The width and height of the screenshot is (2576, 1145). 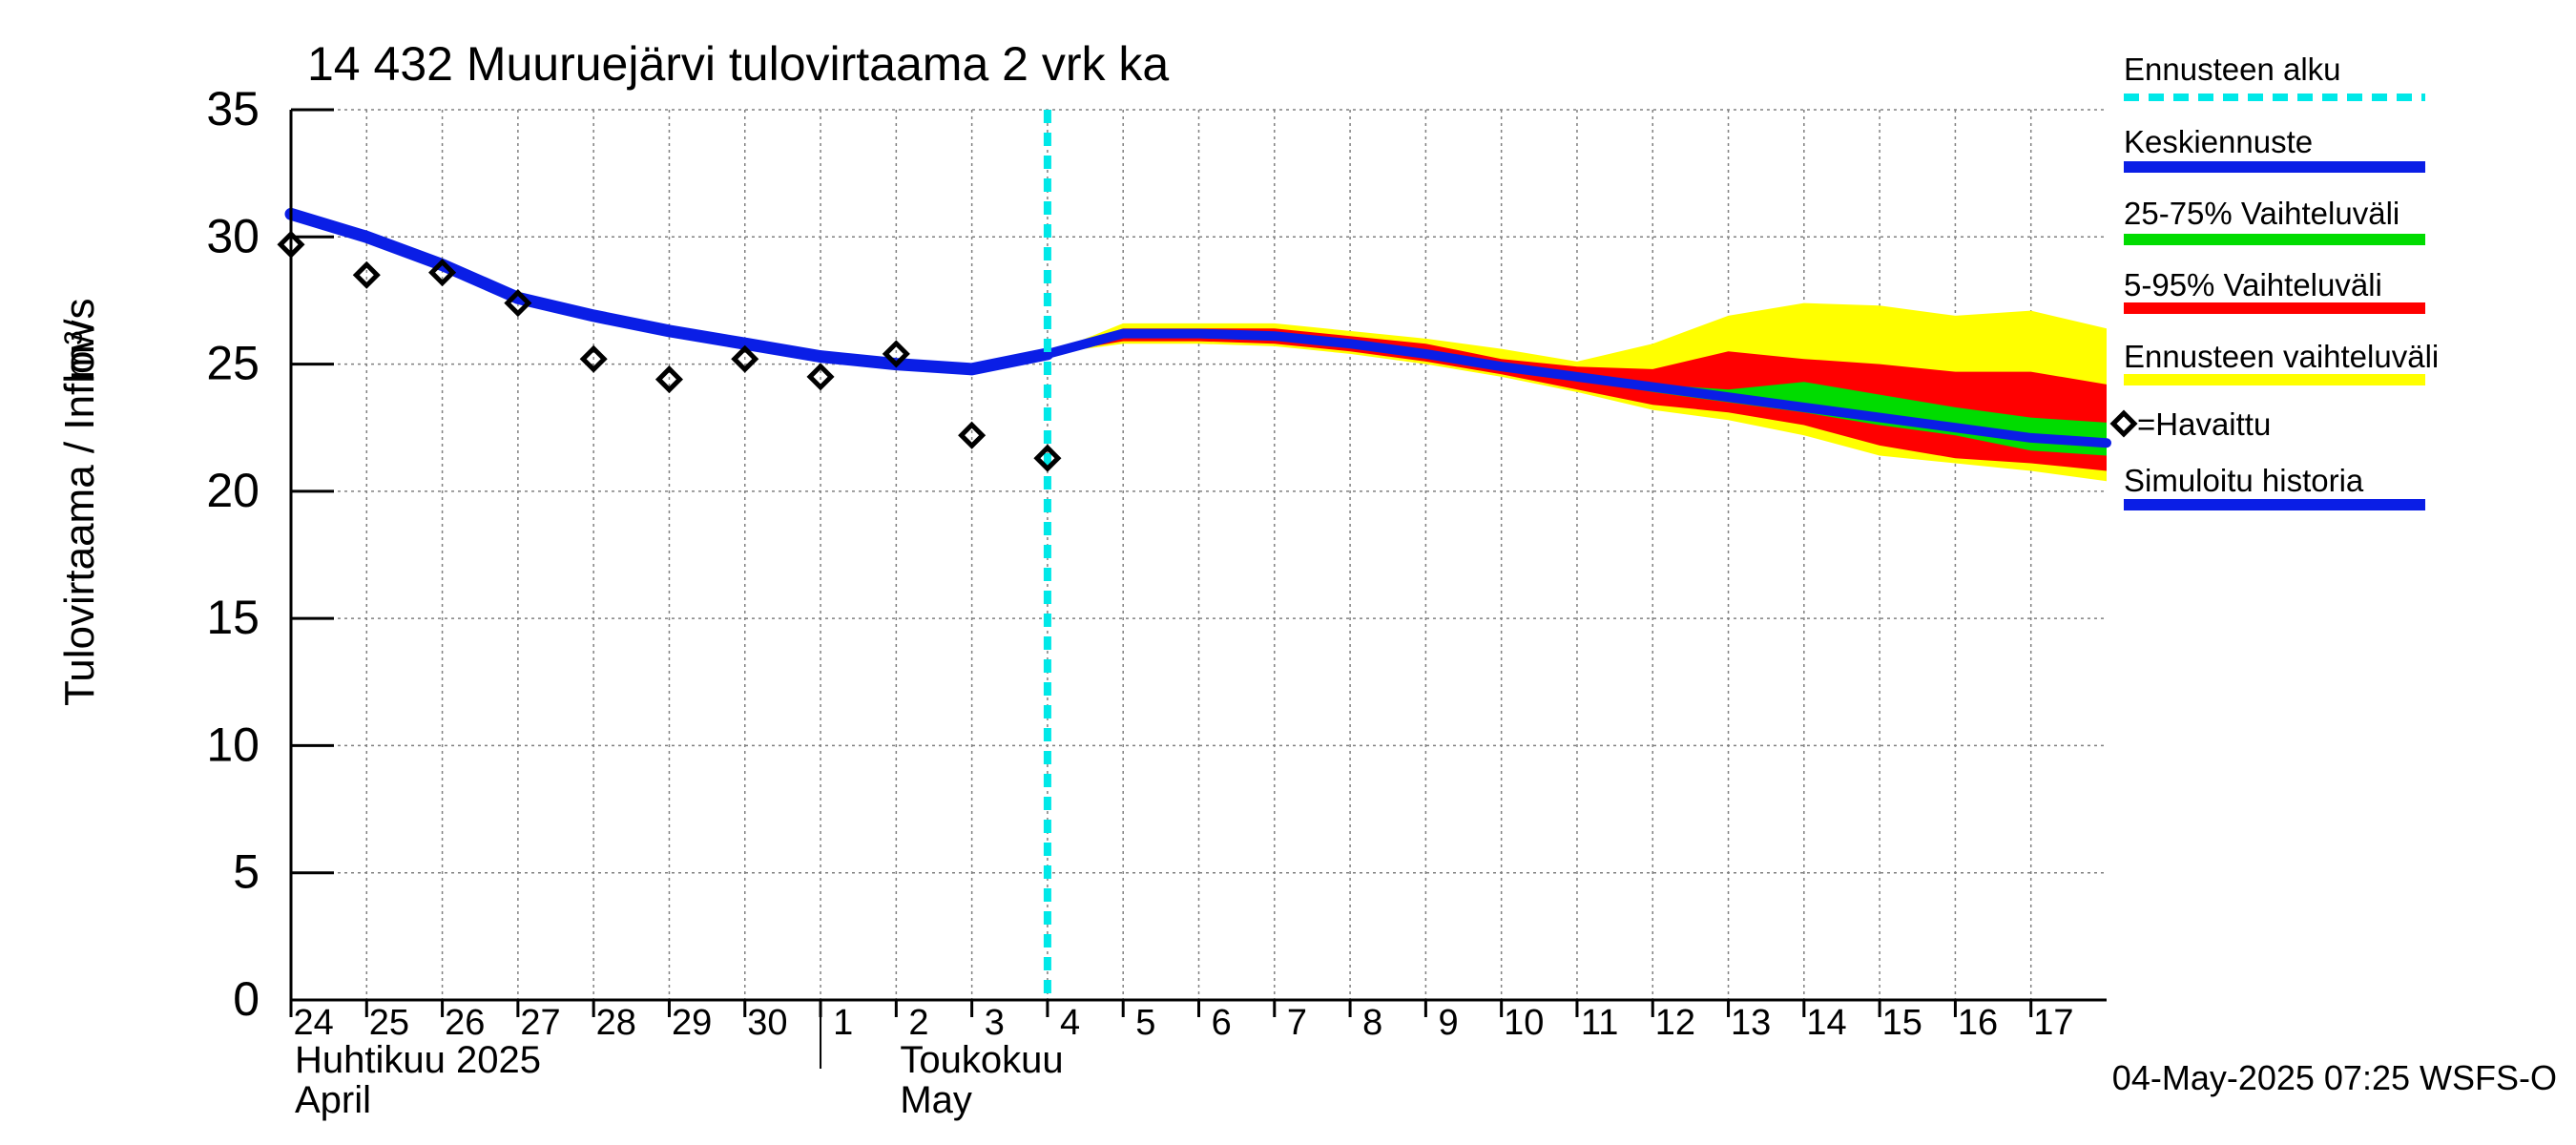 I want to click on legend-label: Keskiennuste, so click(x=2218, y=141).